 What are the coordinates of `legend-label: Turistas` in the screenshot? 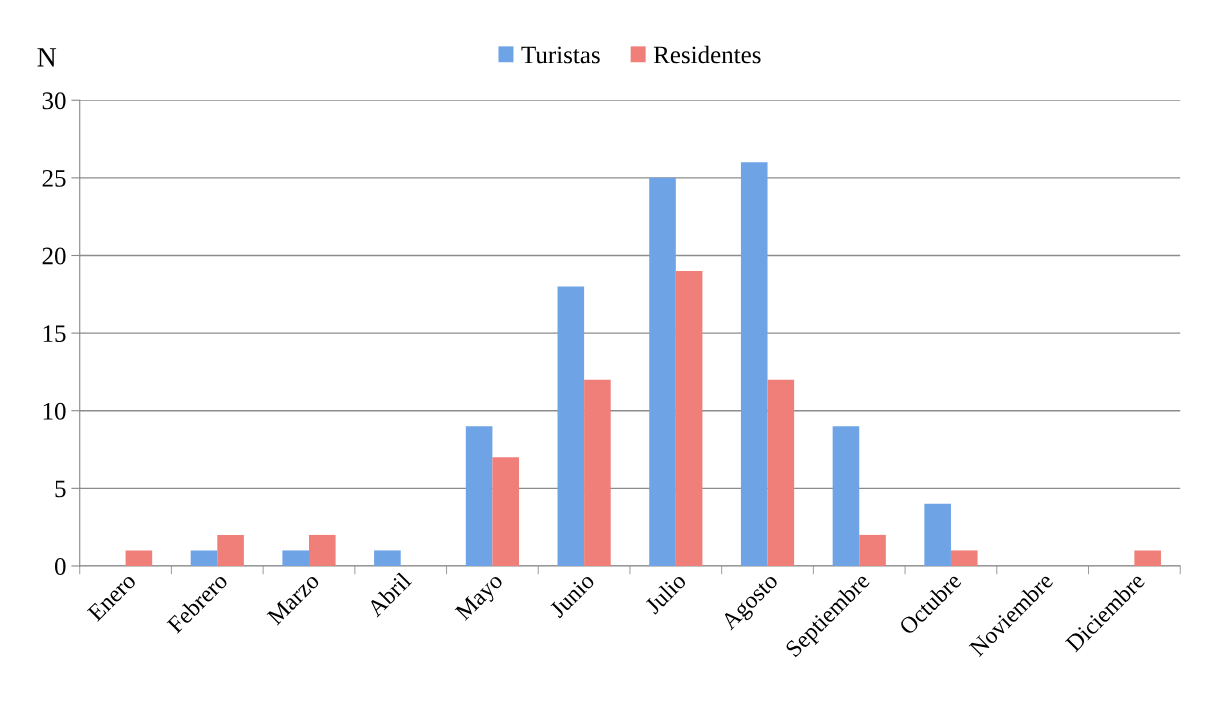 It's located at (560, 55).